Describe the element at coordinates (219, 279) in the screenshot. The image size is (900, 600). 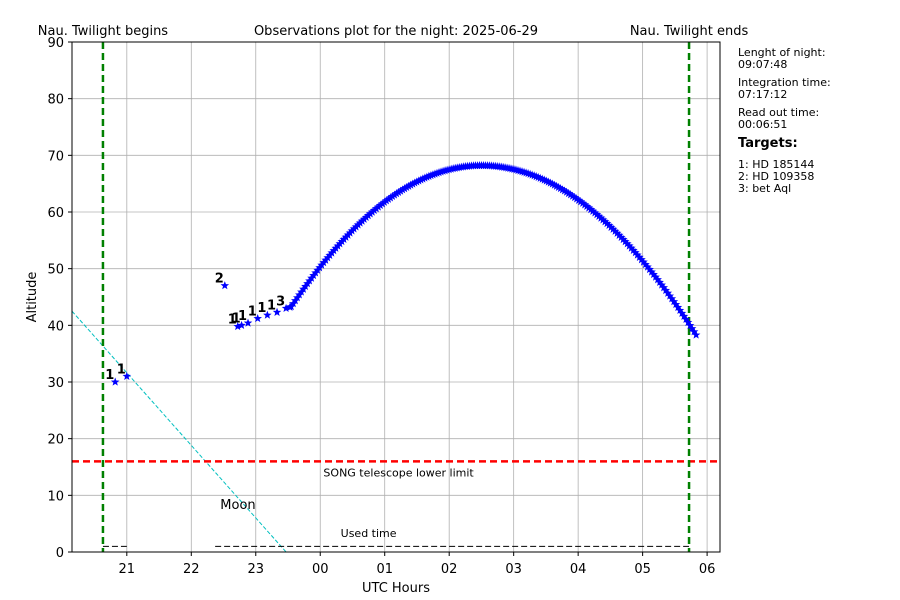
I see `point-label: 2` at that location.